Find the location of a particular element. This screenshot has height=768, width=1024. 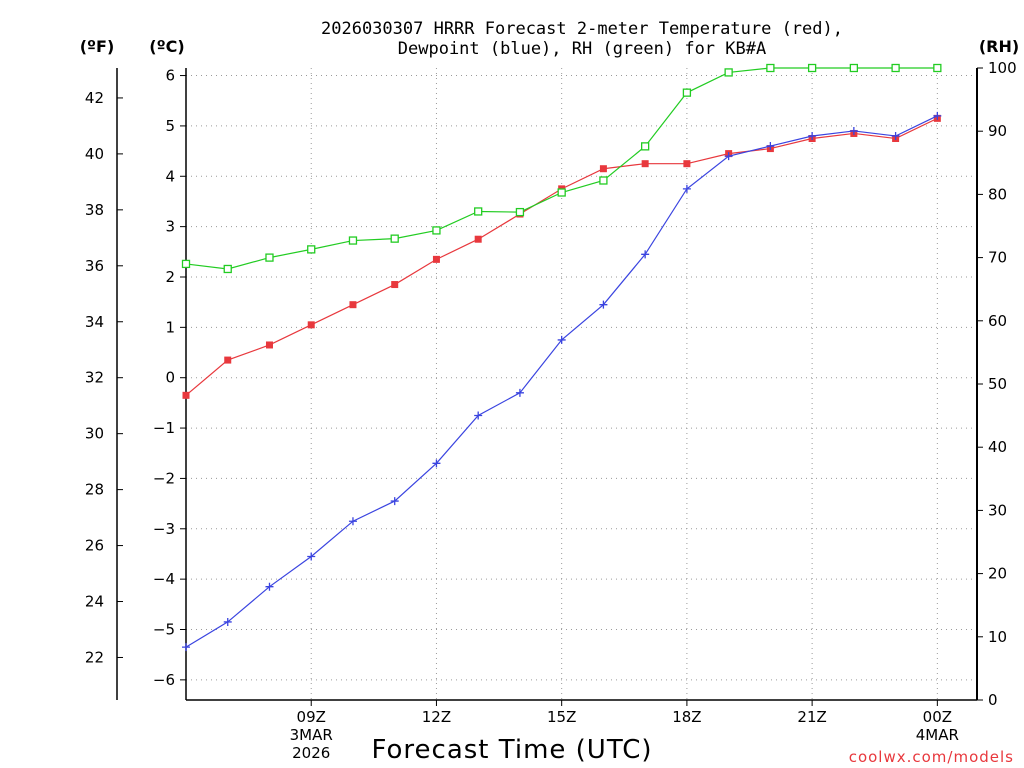

fahrenheit-tick-label: 26 is located at coordinates (94, 546).